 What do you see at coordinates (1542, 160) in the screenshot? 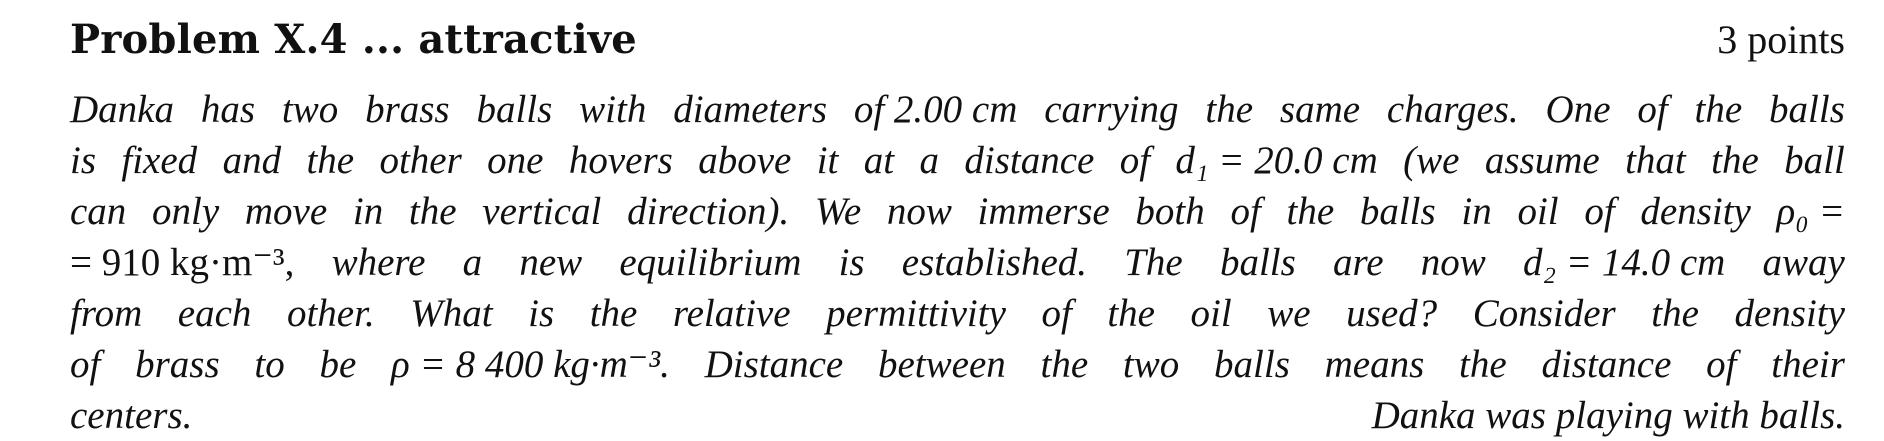
I see `word: assume` at bounding box center [1542, 160].